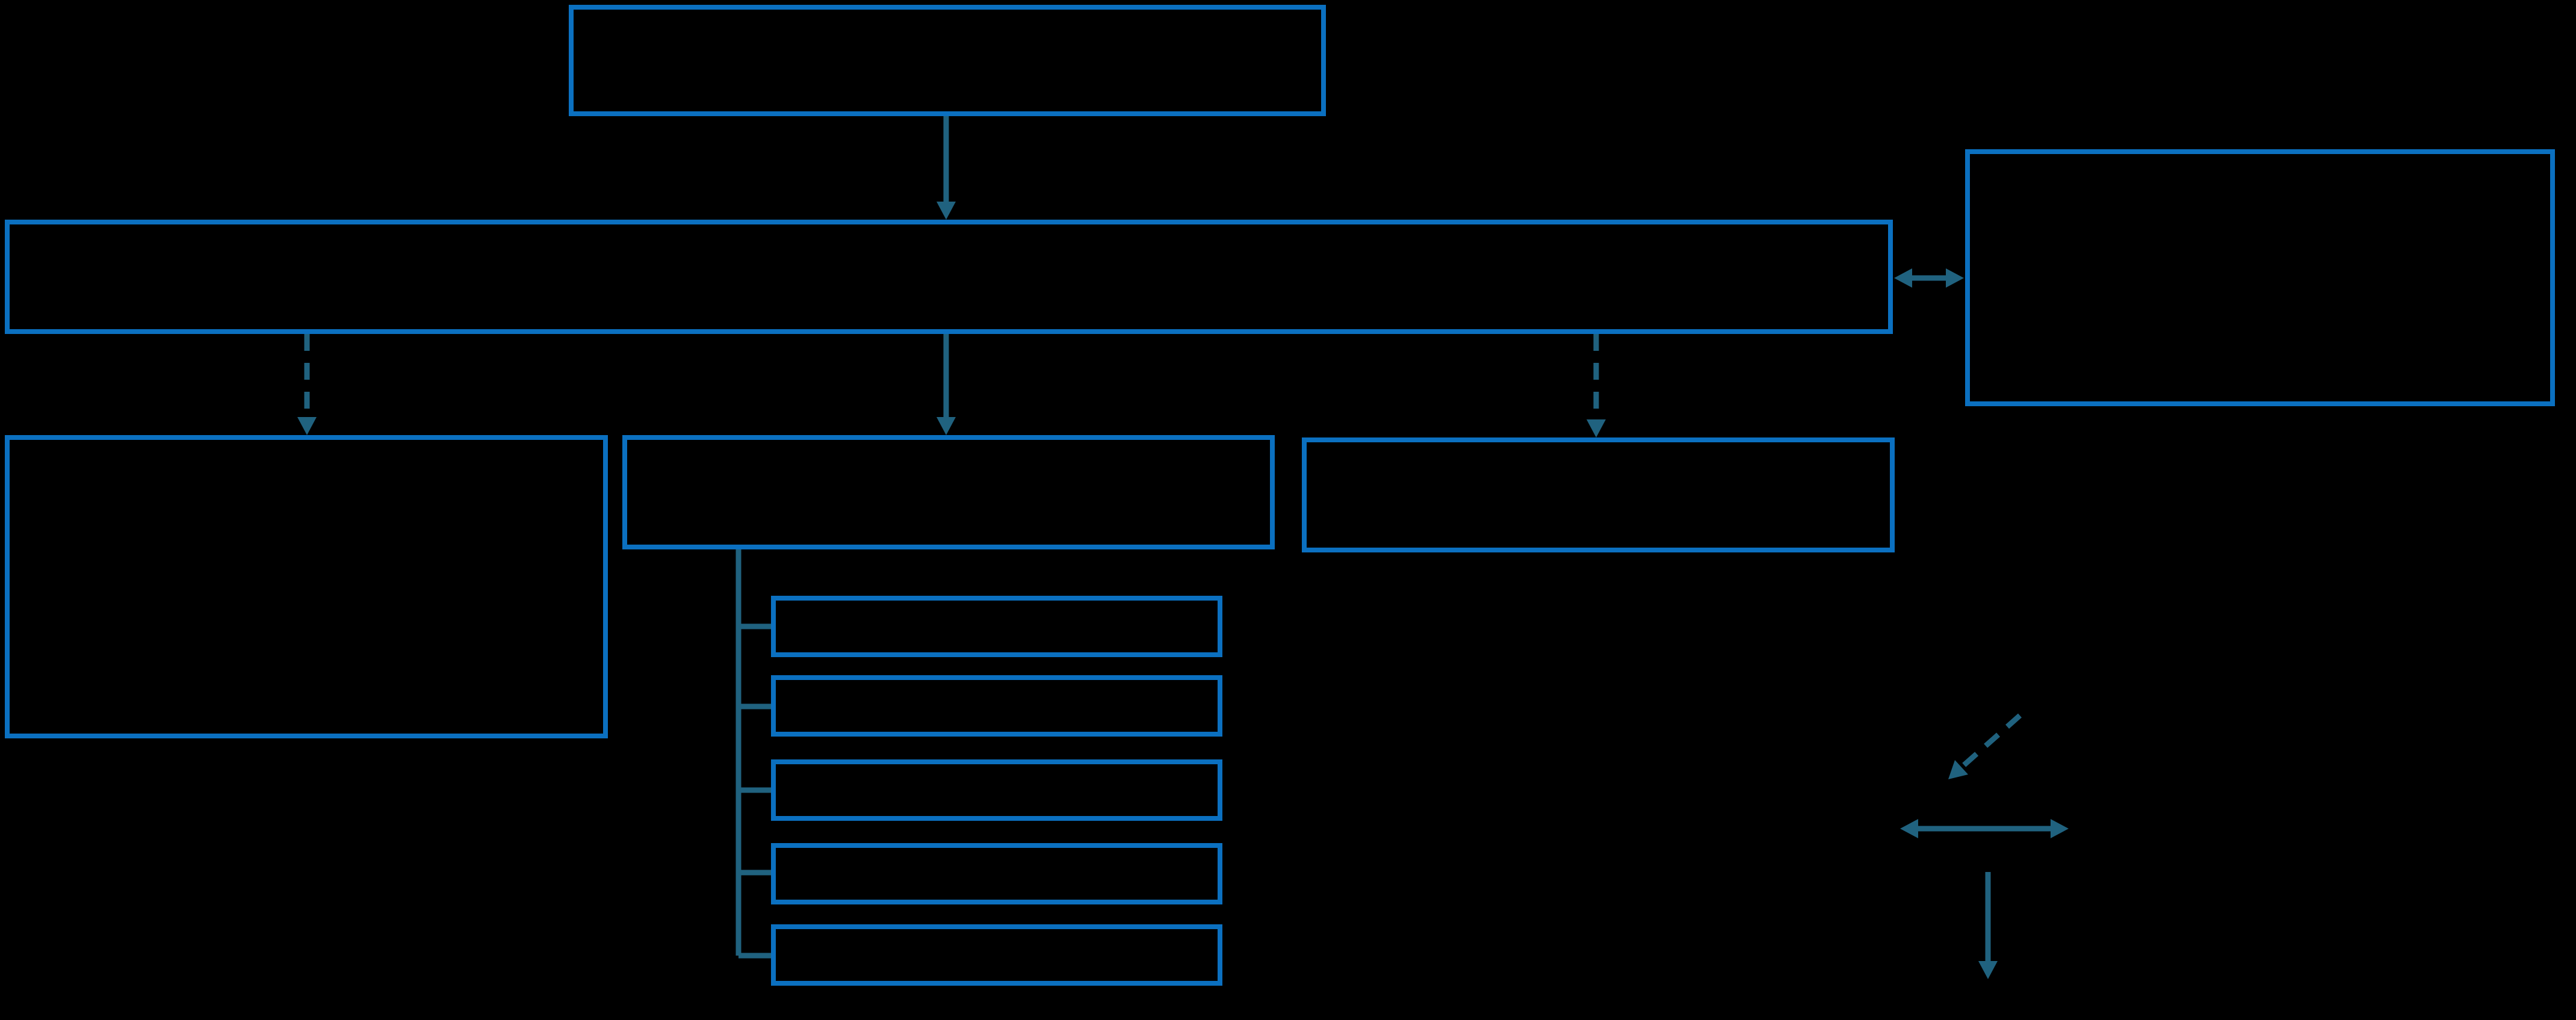 The image size is (2576, 1020). What do you see at coordinates (946, 168) in the screenshot?
I see `arrow-top-to-main-icon` at bounding box center [946, 168].